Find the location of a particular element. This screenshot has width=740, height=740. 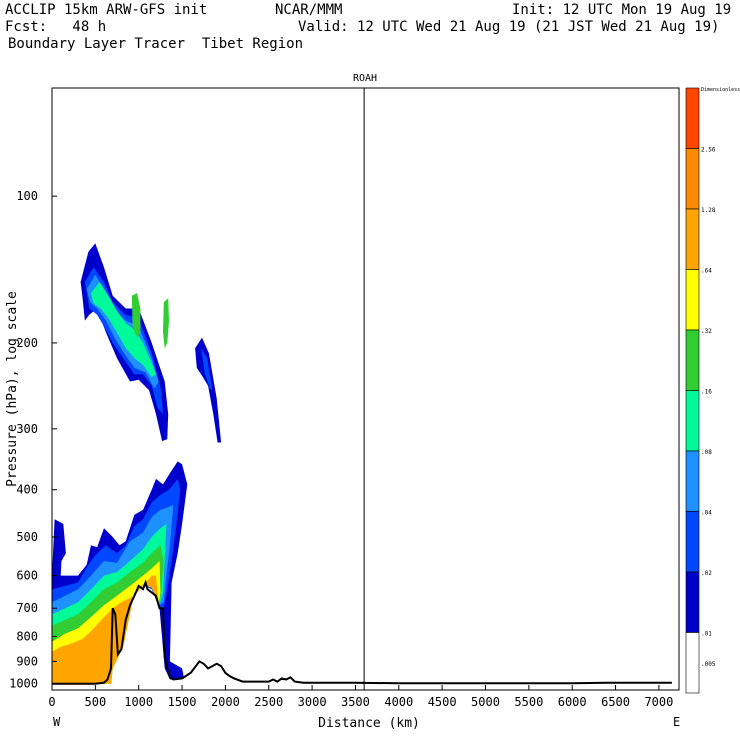

west-label: W is located at coordinates (57, 722).